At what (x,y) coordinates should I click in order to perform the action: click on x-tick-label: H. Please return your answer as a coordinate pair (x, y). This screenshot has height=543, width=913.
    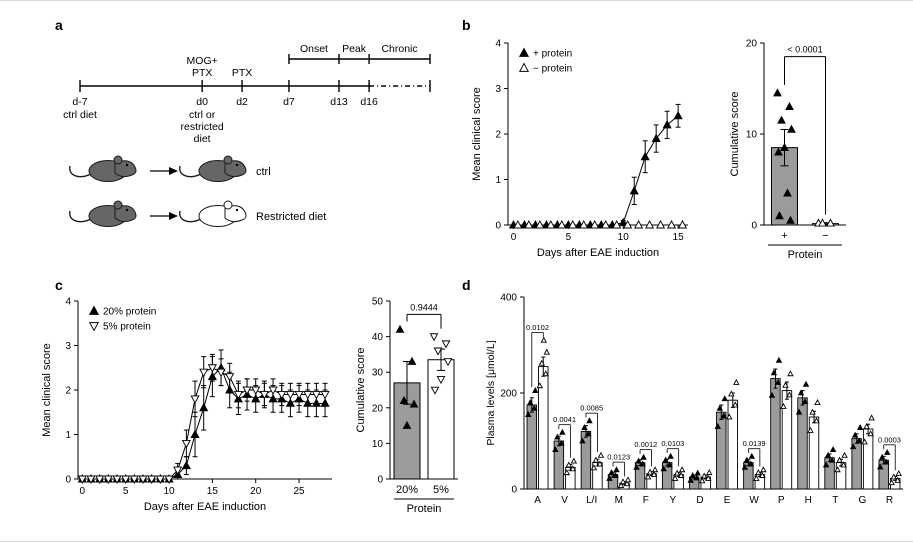
    Looking at the image, I should click on (808, 500).